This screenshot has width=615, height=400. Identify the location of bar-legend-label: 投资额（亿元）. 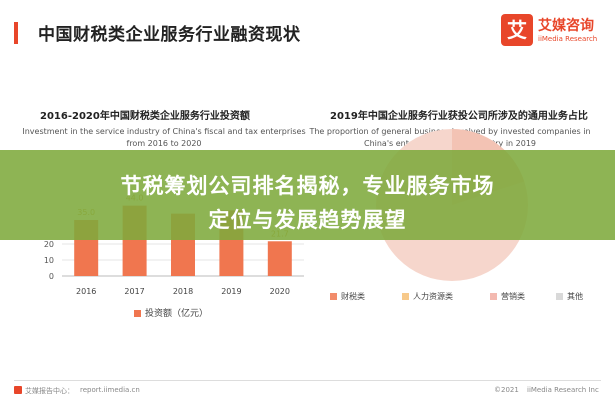
(177, 314).